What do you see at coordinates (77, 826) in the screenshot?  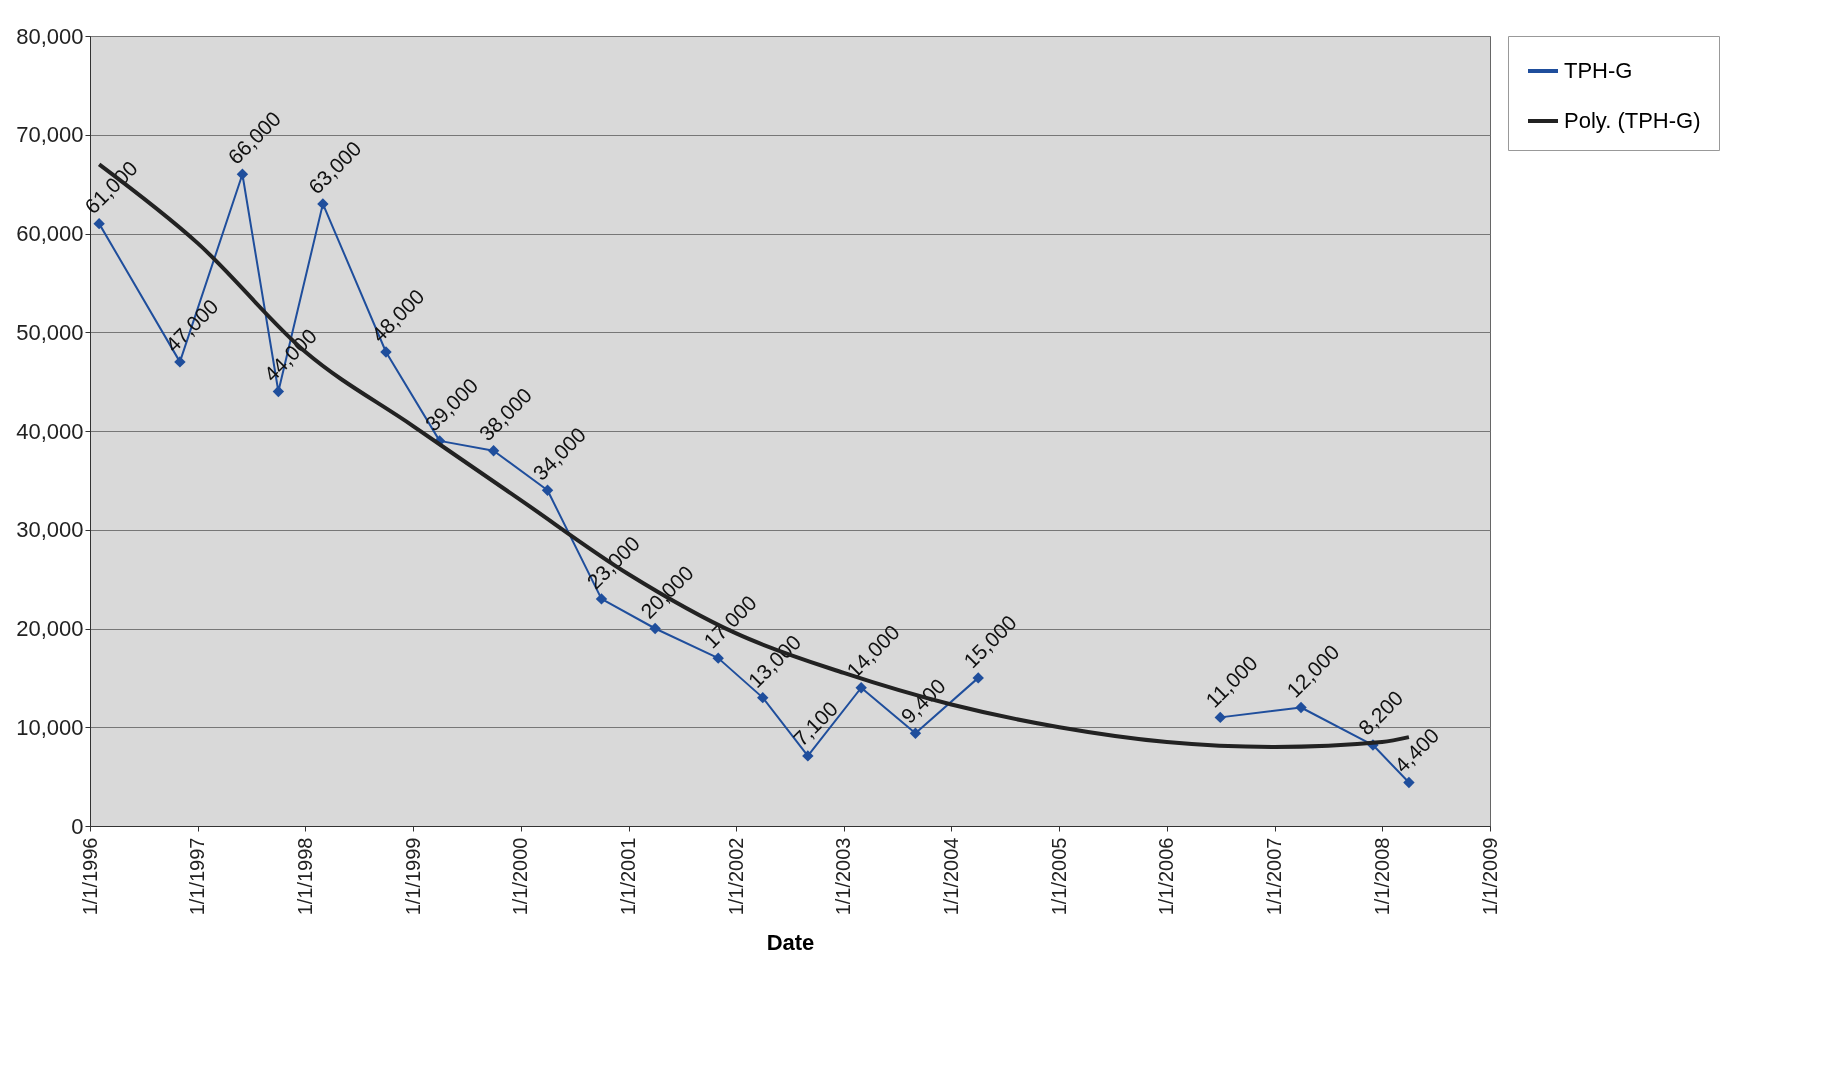 I see `y-tick-label: 0` at bounding box center [77, 826].